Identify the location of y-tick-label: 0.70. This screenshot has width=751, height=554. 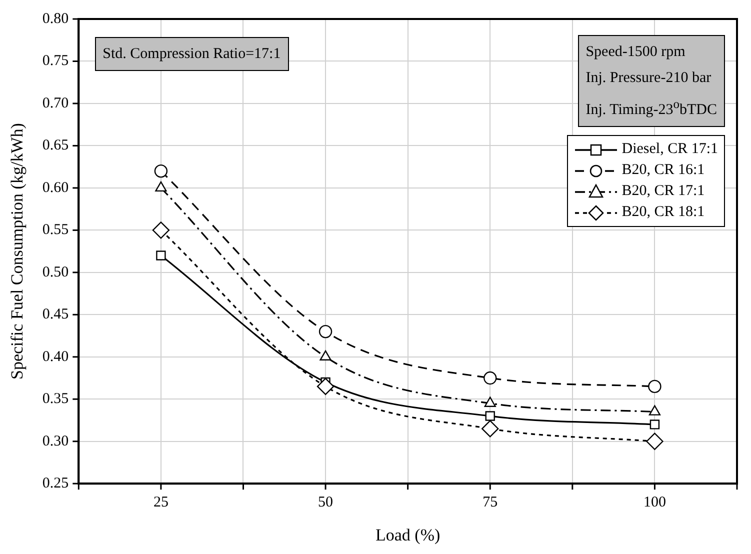
(55, 103).